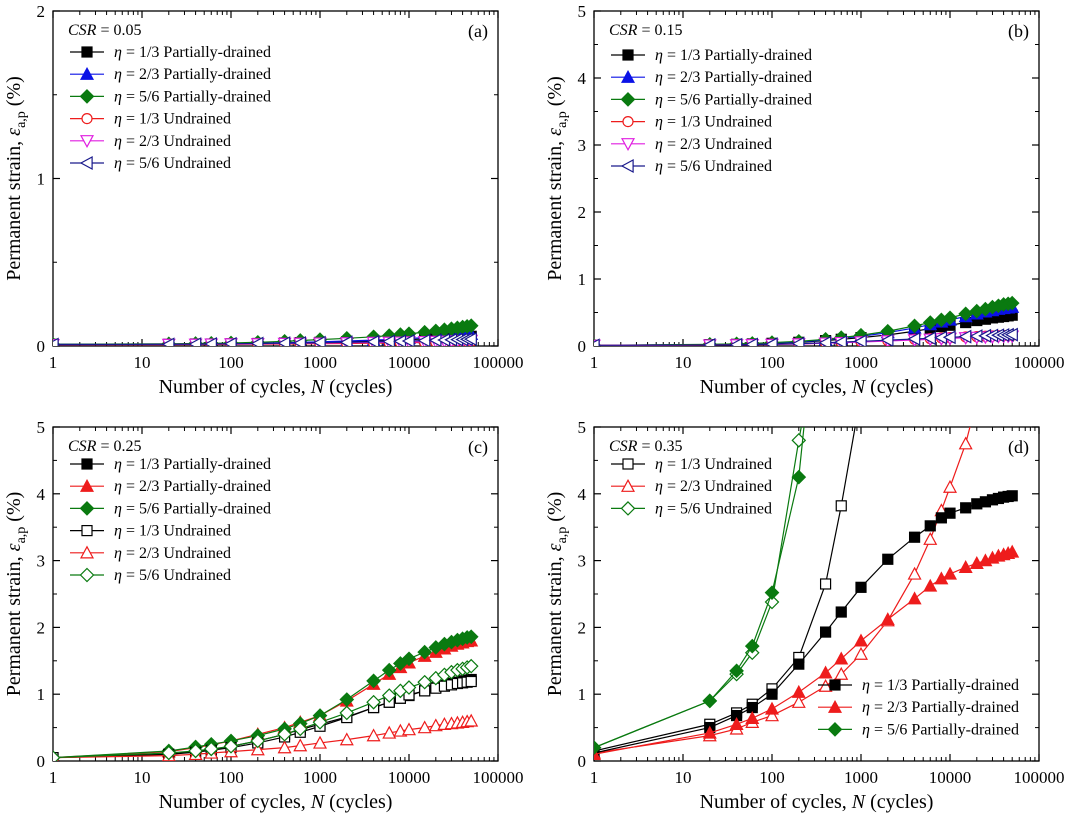  What do you see at coordinates (14, 623) in the screenshot?
I see `y-axis-title-prefix: Permanent strain,` at bounding box center [14, 623].